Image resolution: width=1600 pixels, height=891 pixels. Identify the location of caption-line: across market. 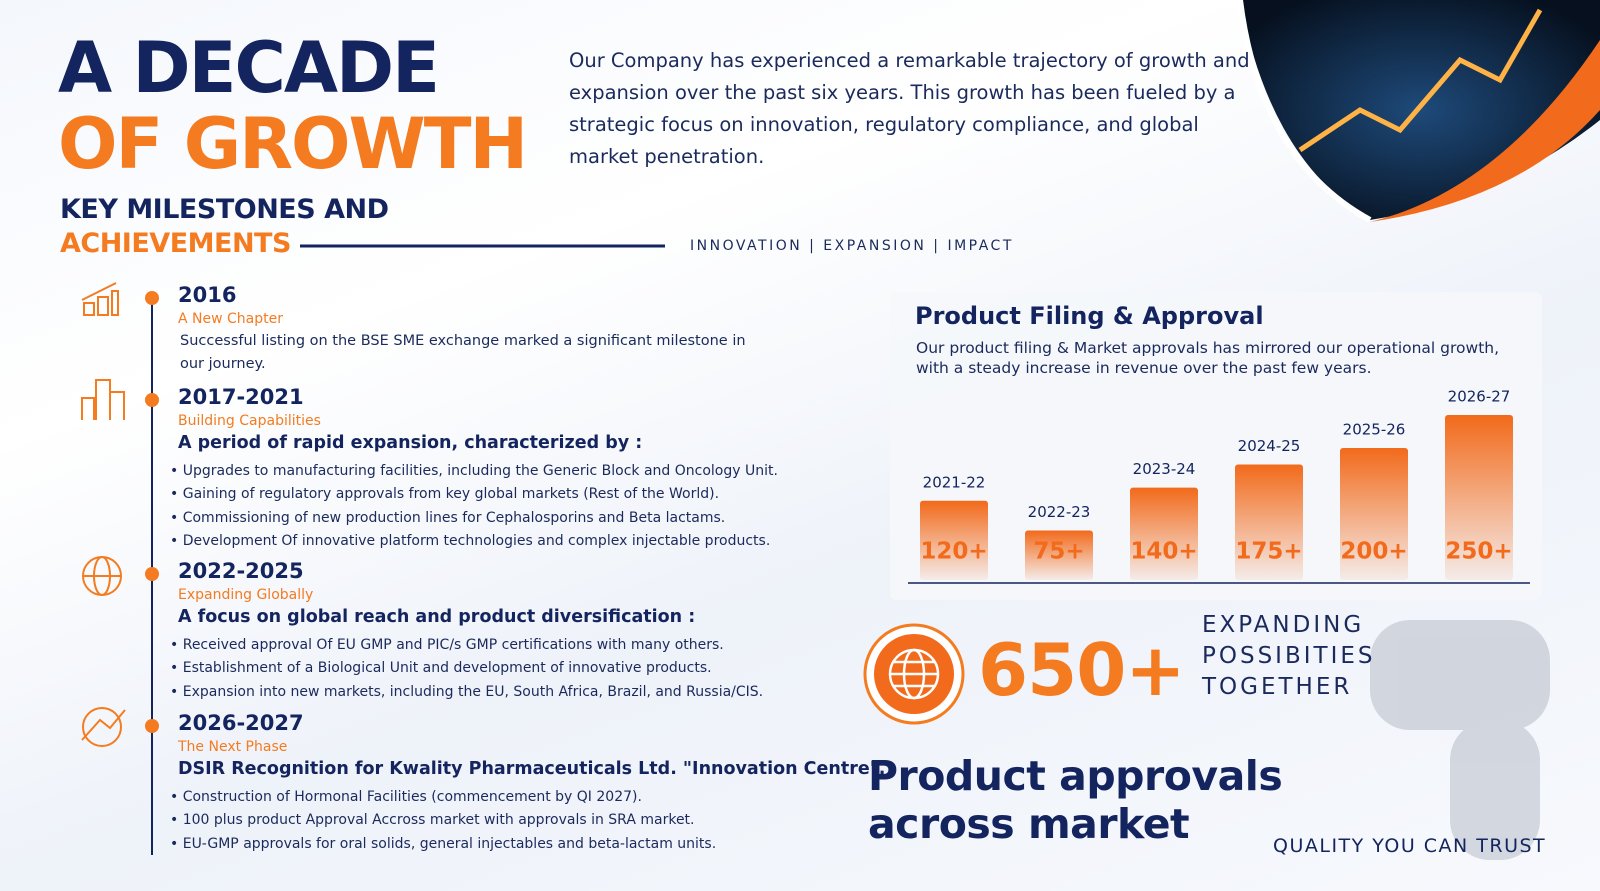
(1029, 824).